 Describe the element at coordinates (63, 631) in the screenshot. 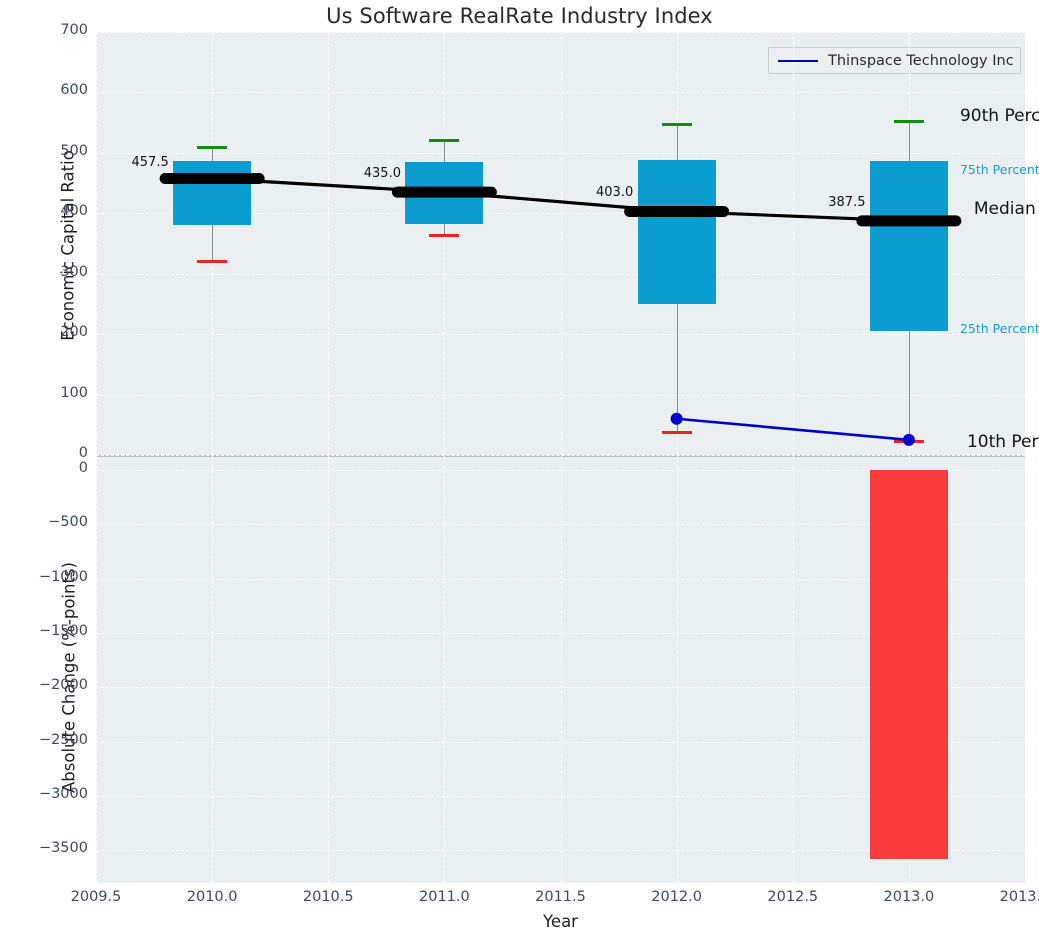

I see `y-tick-label-bottom: −1500` at that location.